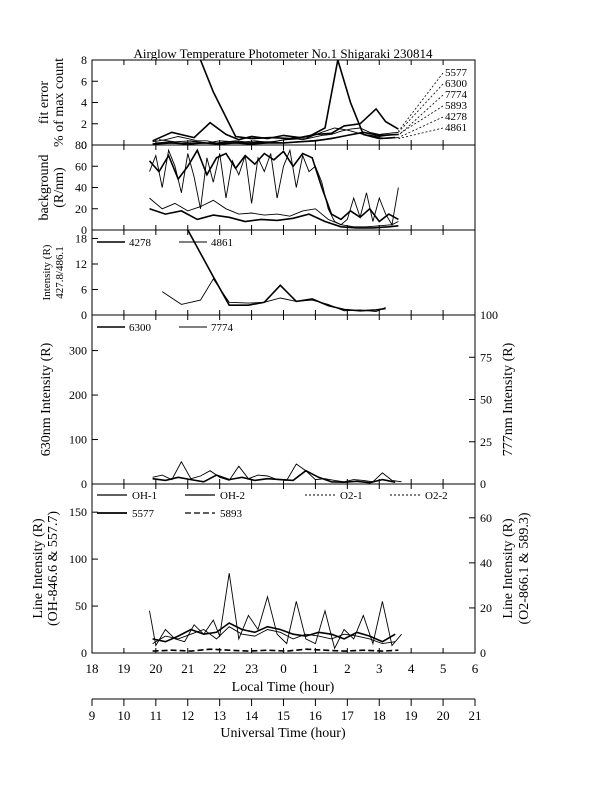  Describe the element at coordinates (456, 128) in the screenshot. I see `callout-label: 4861` at that location.